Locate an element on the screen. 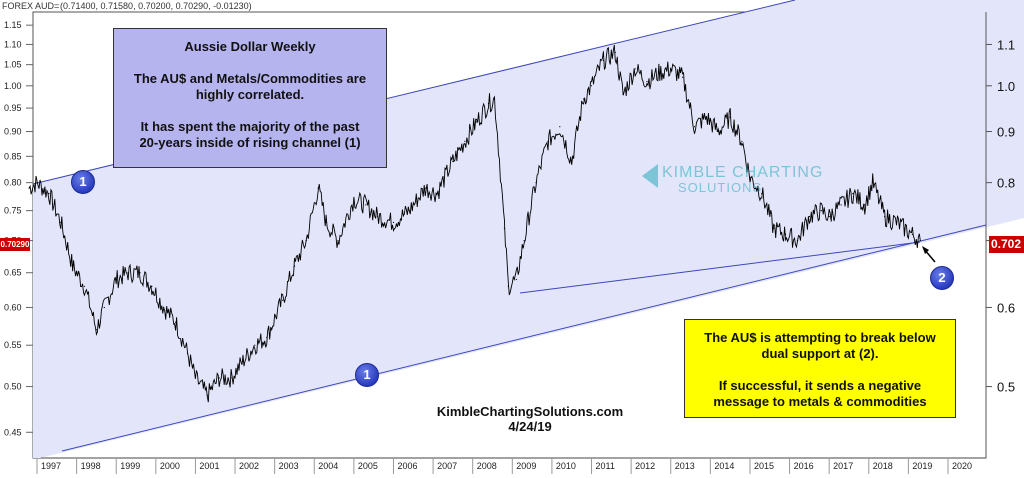 This screenshot has height=478, width=1024. x-tick-label: 1999 is located at coordinates (130, 466).